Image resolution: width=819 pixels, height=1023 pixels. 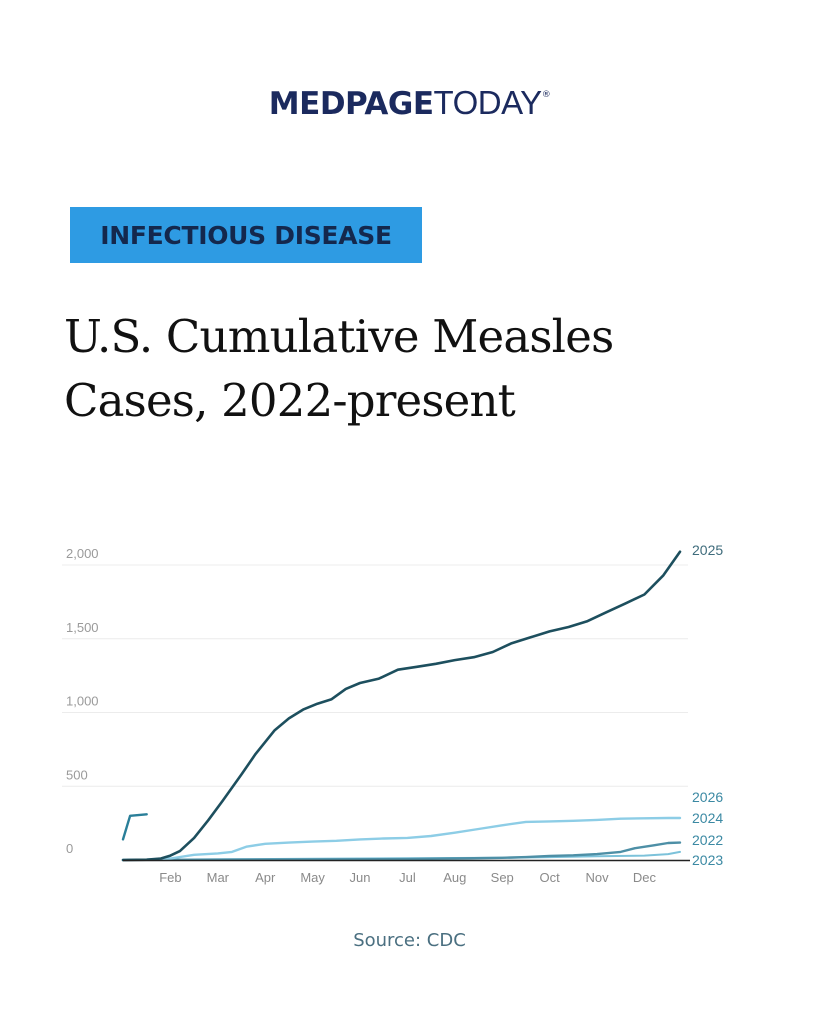 What do you see at coordinates (351, 104) in the screenshot?
I see `logo-bold-text: MEDPAGE` at bounding box center [351, 104].